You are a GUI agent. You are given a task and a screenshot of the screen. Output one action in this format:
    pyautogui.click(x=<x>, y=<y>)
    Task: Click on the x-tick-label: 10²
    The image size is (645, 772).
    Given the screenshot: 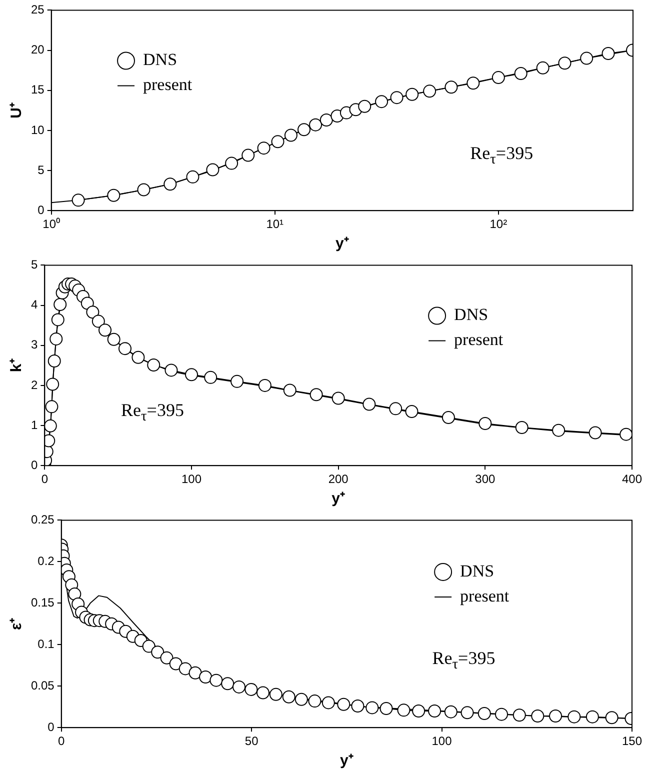 What is the action you would take?
    pyautogui.click(x=499, y=224)
    